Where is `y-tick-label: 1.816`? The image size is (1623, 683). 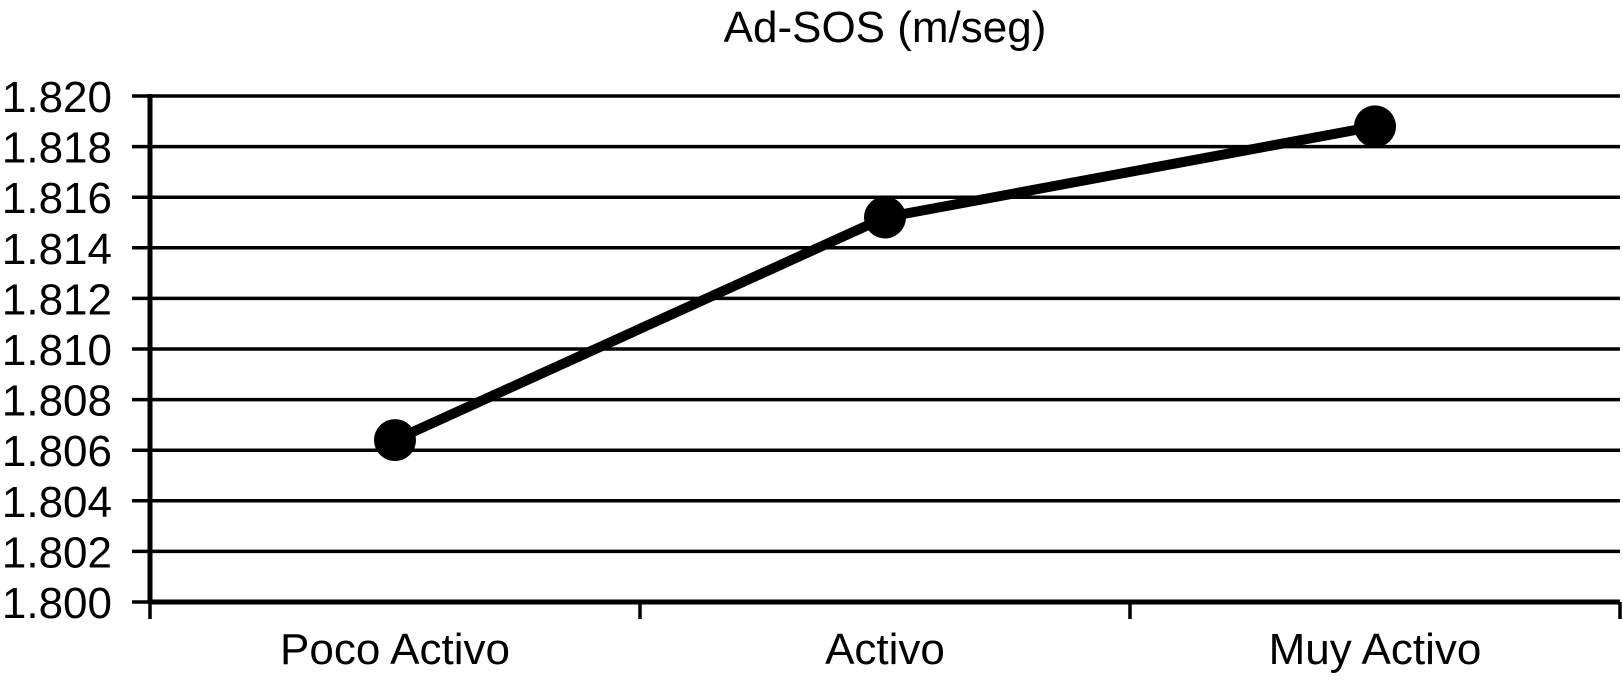 y-tick-label: 1.816 is located at coordinates (57, 198).